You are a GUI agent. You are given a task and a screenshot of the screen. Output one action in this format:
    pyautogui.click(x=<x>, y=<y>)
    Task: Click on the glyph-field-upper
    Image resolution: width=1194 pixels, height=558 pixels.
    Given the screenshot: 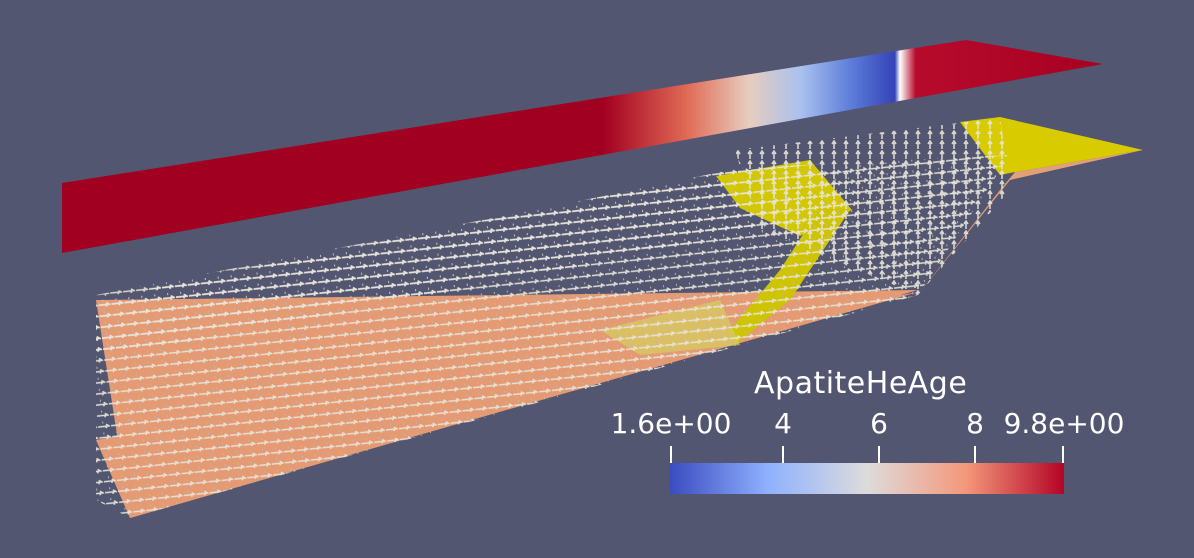 What is the action you would take?
    pyautogui.click(x=872, y=206)
    